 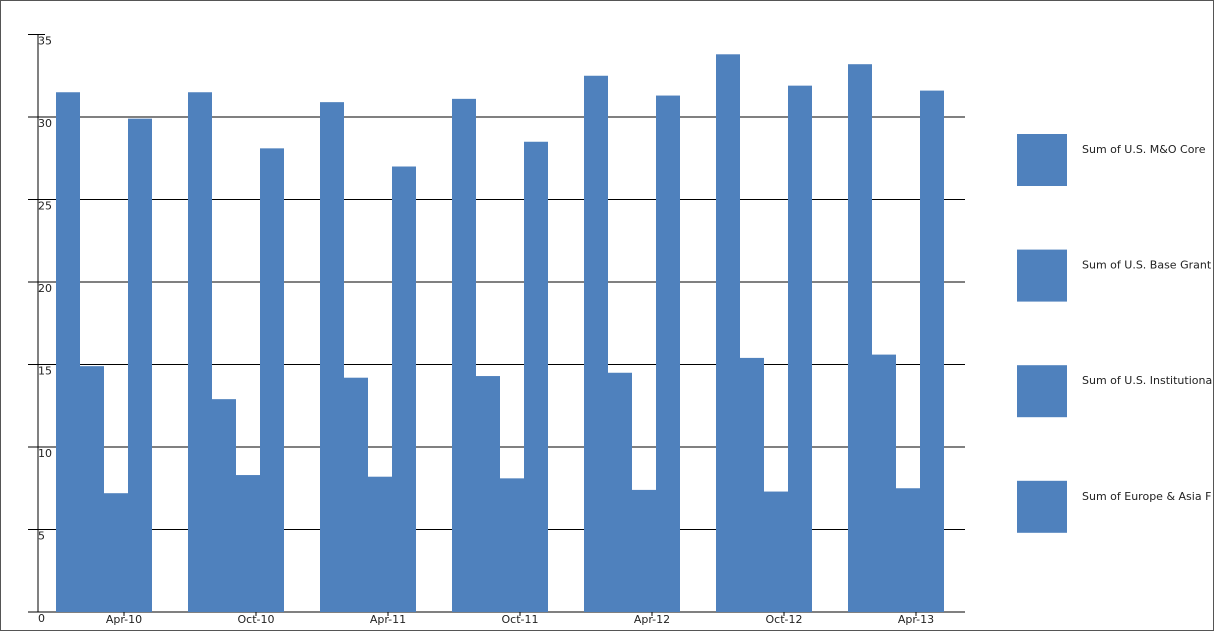 What do you see at coordinates (45, 371) in the screenshot?
I see `y-tick-label: 15` at bounding box center [45, 371].